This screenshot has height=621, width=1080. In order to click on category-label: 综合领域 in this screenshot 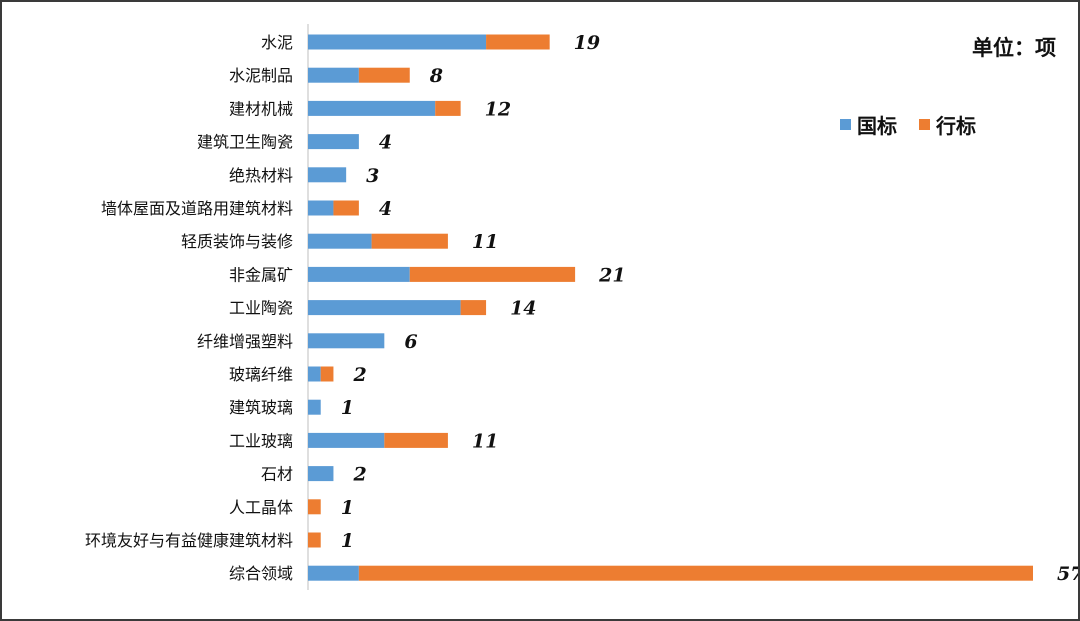, I will do `click(261, 573)`.